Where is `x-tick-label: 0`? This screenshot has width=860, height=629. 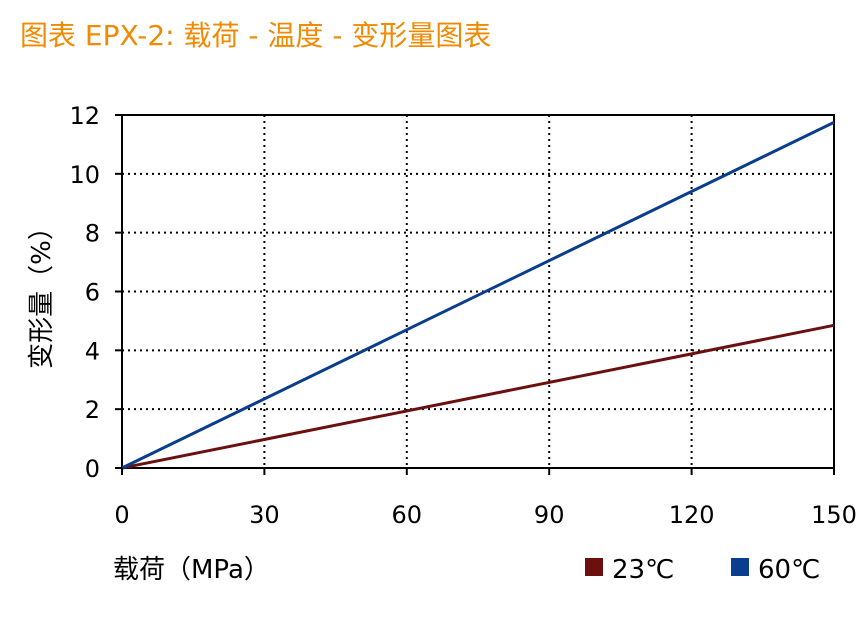
x-tick-label: 0 is located at coordinates (121, 515).